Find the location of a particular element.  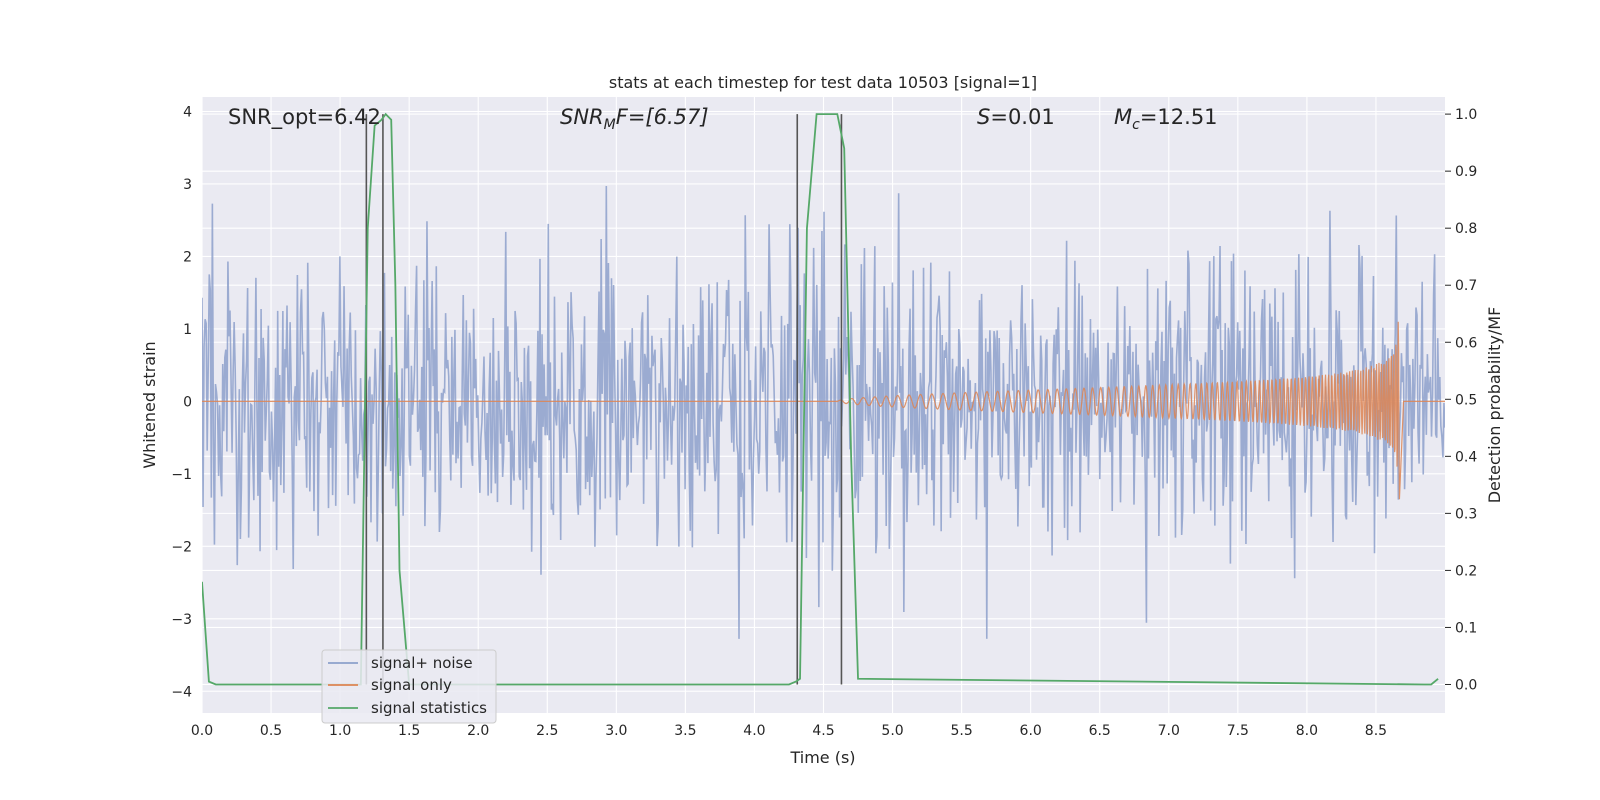

y2-tick-label-10: 0.0 is located at coordinates (1466, 685).